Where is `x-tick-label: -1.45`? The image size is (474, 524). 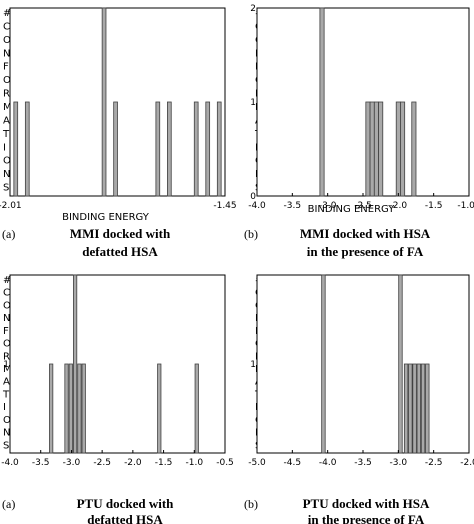 x-tick-label: -1.45 is located at coordinates (224, 206).